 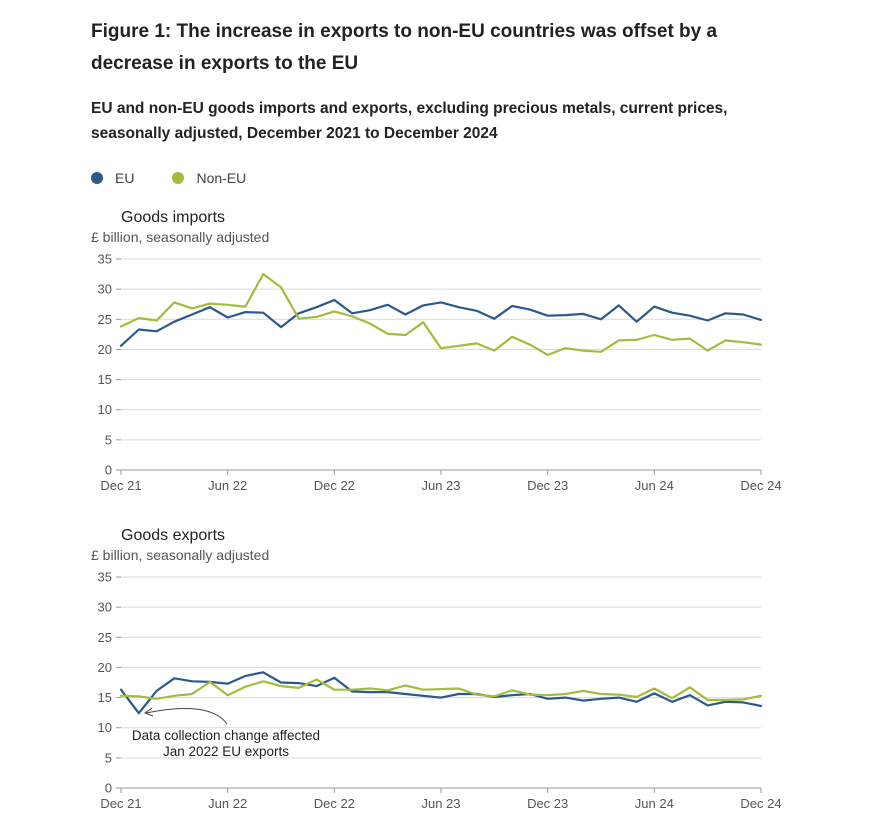 I want to click on exports-xtick-label: Dec 24, so click(x=760, y=803).